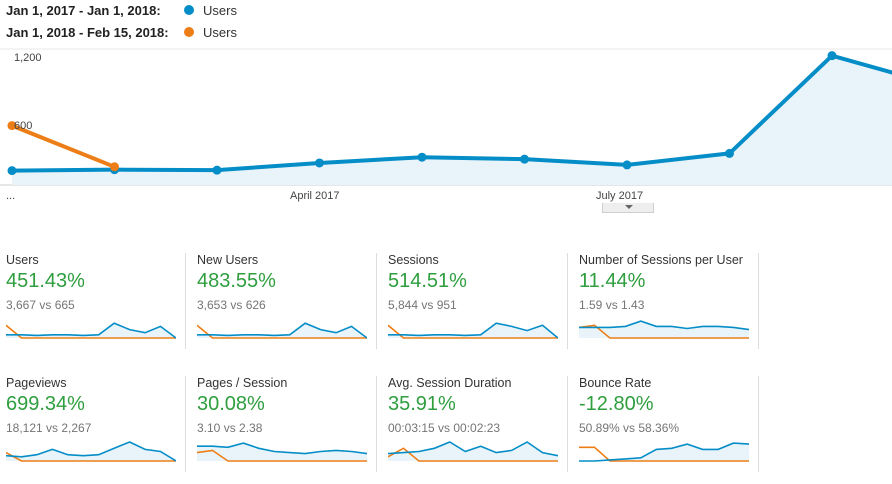  Describe the element at coordinates (49, 428) in the screenshot. I see `scorecard-comparison: 18,121 vs 2,267` at that location.